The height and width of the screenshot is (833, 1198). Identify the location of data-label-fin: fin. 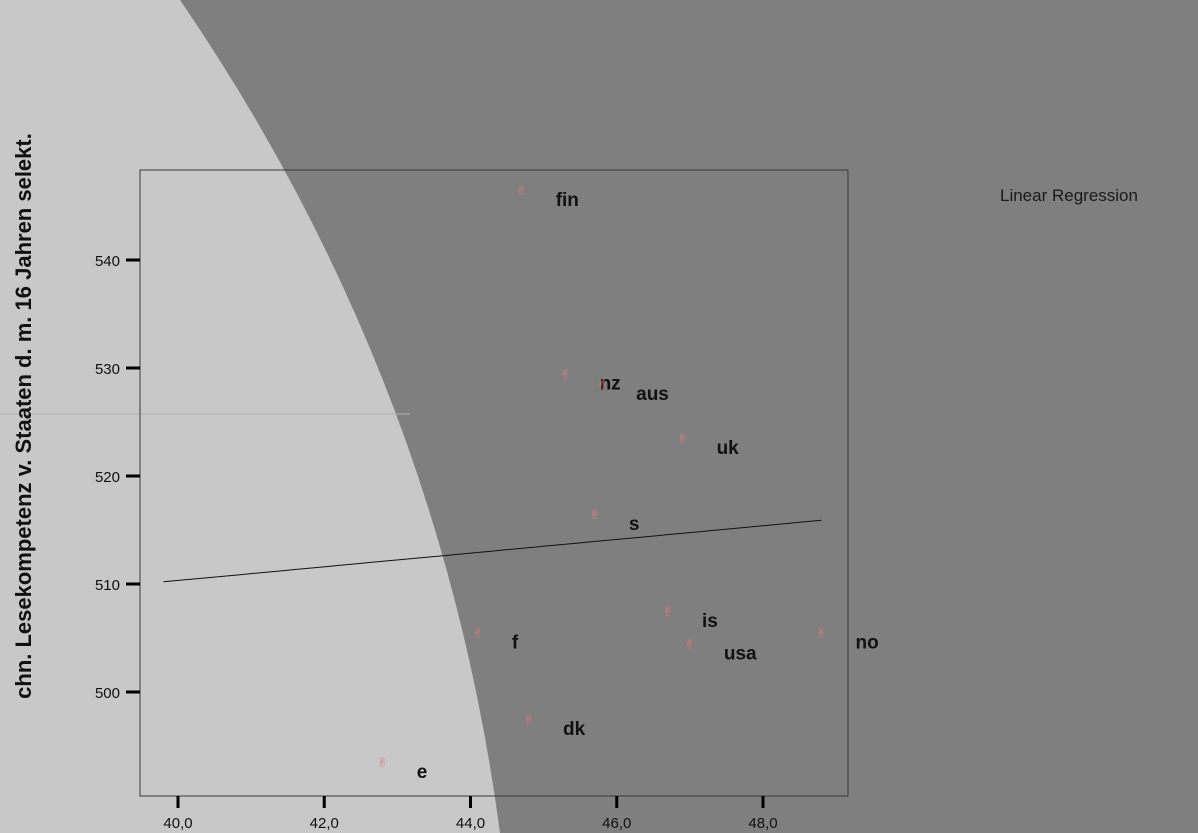
(567, 200).